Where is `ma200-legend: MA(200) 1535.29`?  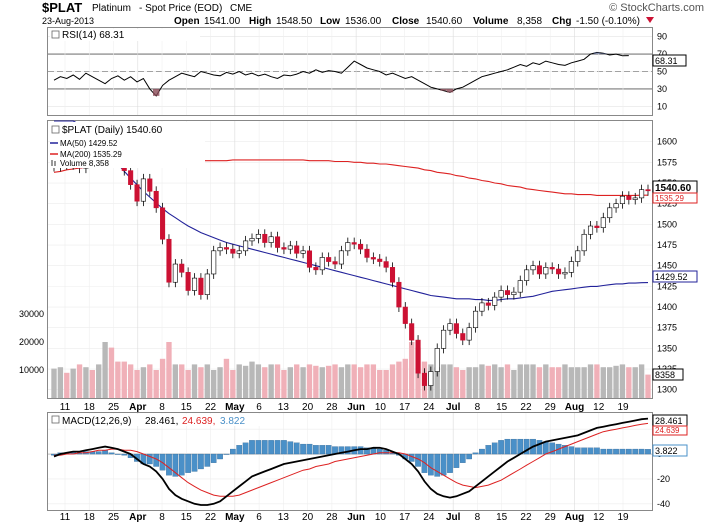
ma200-legend: MA(200) 1535.29 is located at coordinates (91, 154).